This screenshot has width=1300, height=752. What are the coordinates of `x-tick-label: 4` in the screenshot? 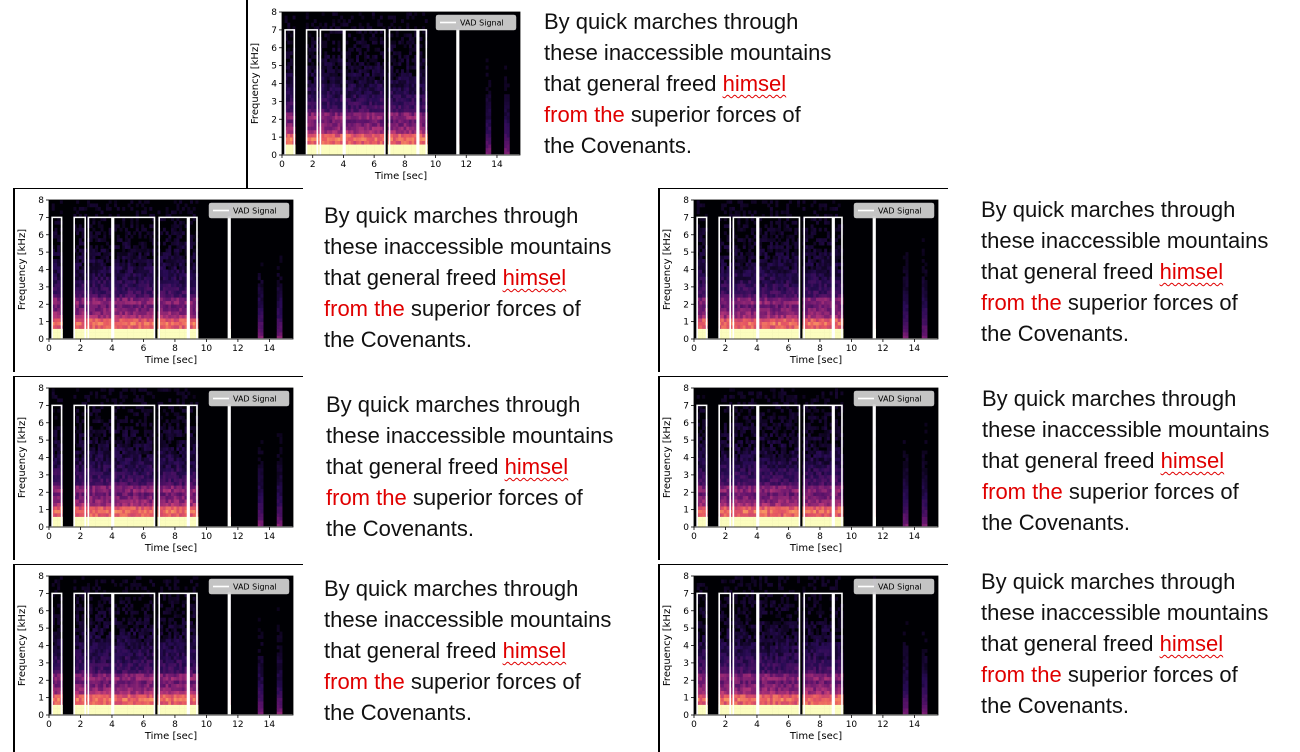 It's located at (757, 349).